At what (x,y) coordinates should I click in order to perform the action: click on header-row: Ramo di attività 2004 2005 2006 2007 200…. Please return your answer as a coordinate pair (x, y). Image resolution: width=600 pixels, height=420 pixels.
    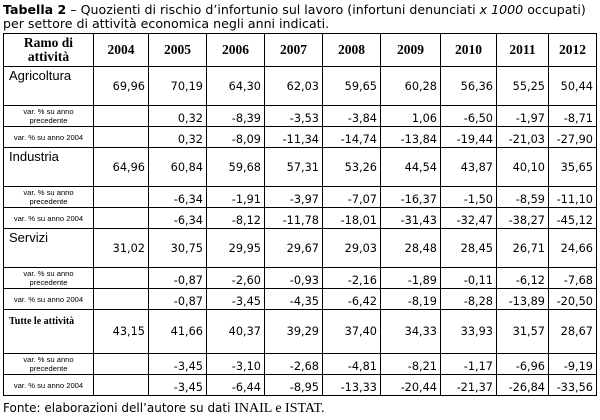
    Looking at the image, I should click on (300, 50).